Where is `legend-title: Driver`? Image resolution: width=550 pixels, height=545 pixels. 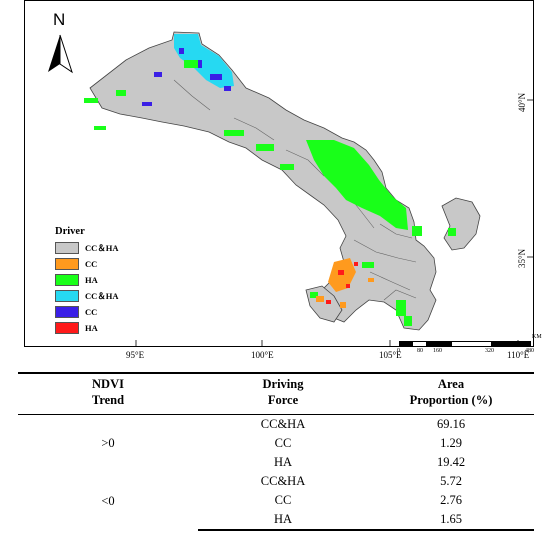 legend-title: Driver is located at coordinates (70, 231).